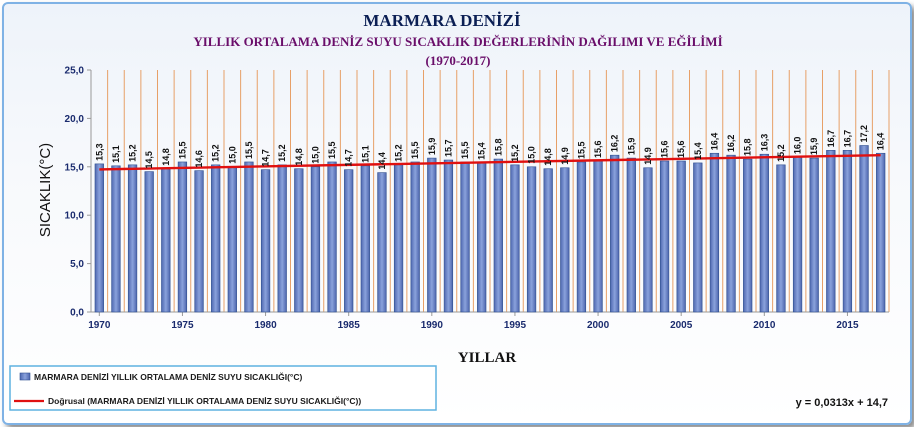  I want to click on chart-period: (1970-2017), so click(458, 60).